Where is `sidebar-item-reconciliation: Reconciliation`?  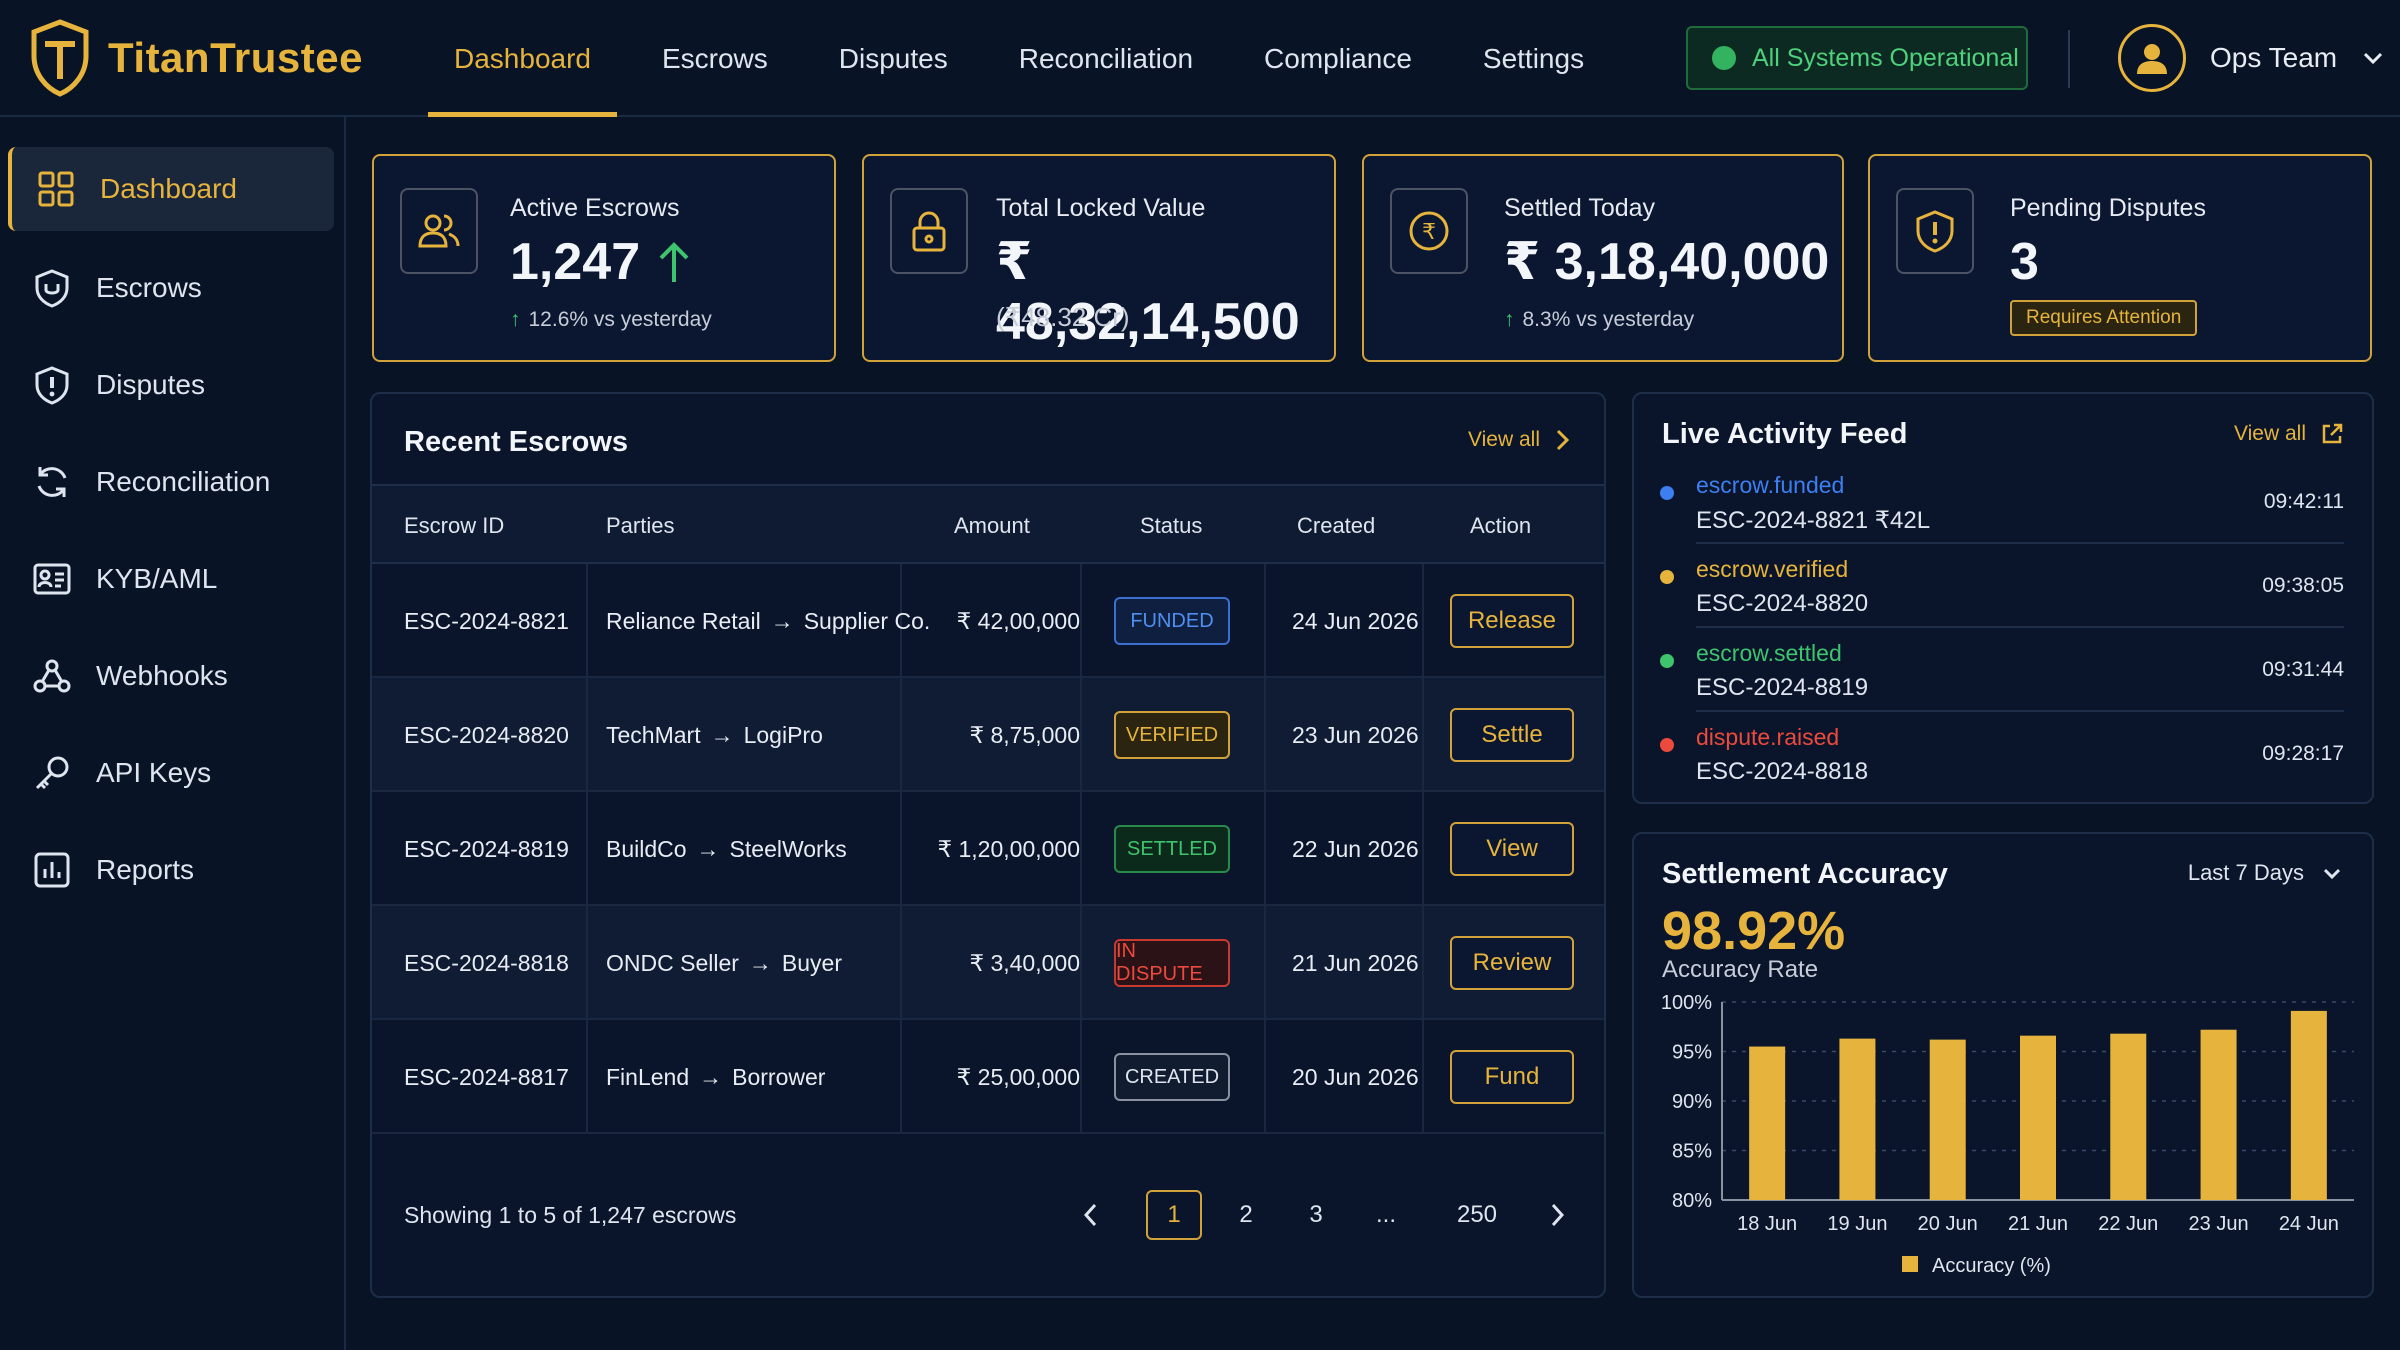 sidebar-item-reconciliation: Reconciliation is located at coordinates (171, 482).